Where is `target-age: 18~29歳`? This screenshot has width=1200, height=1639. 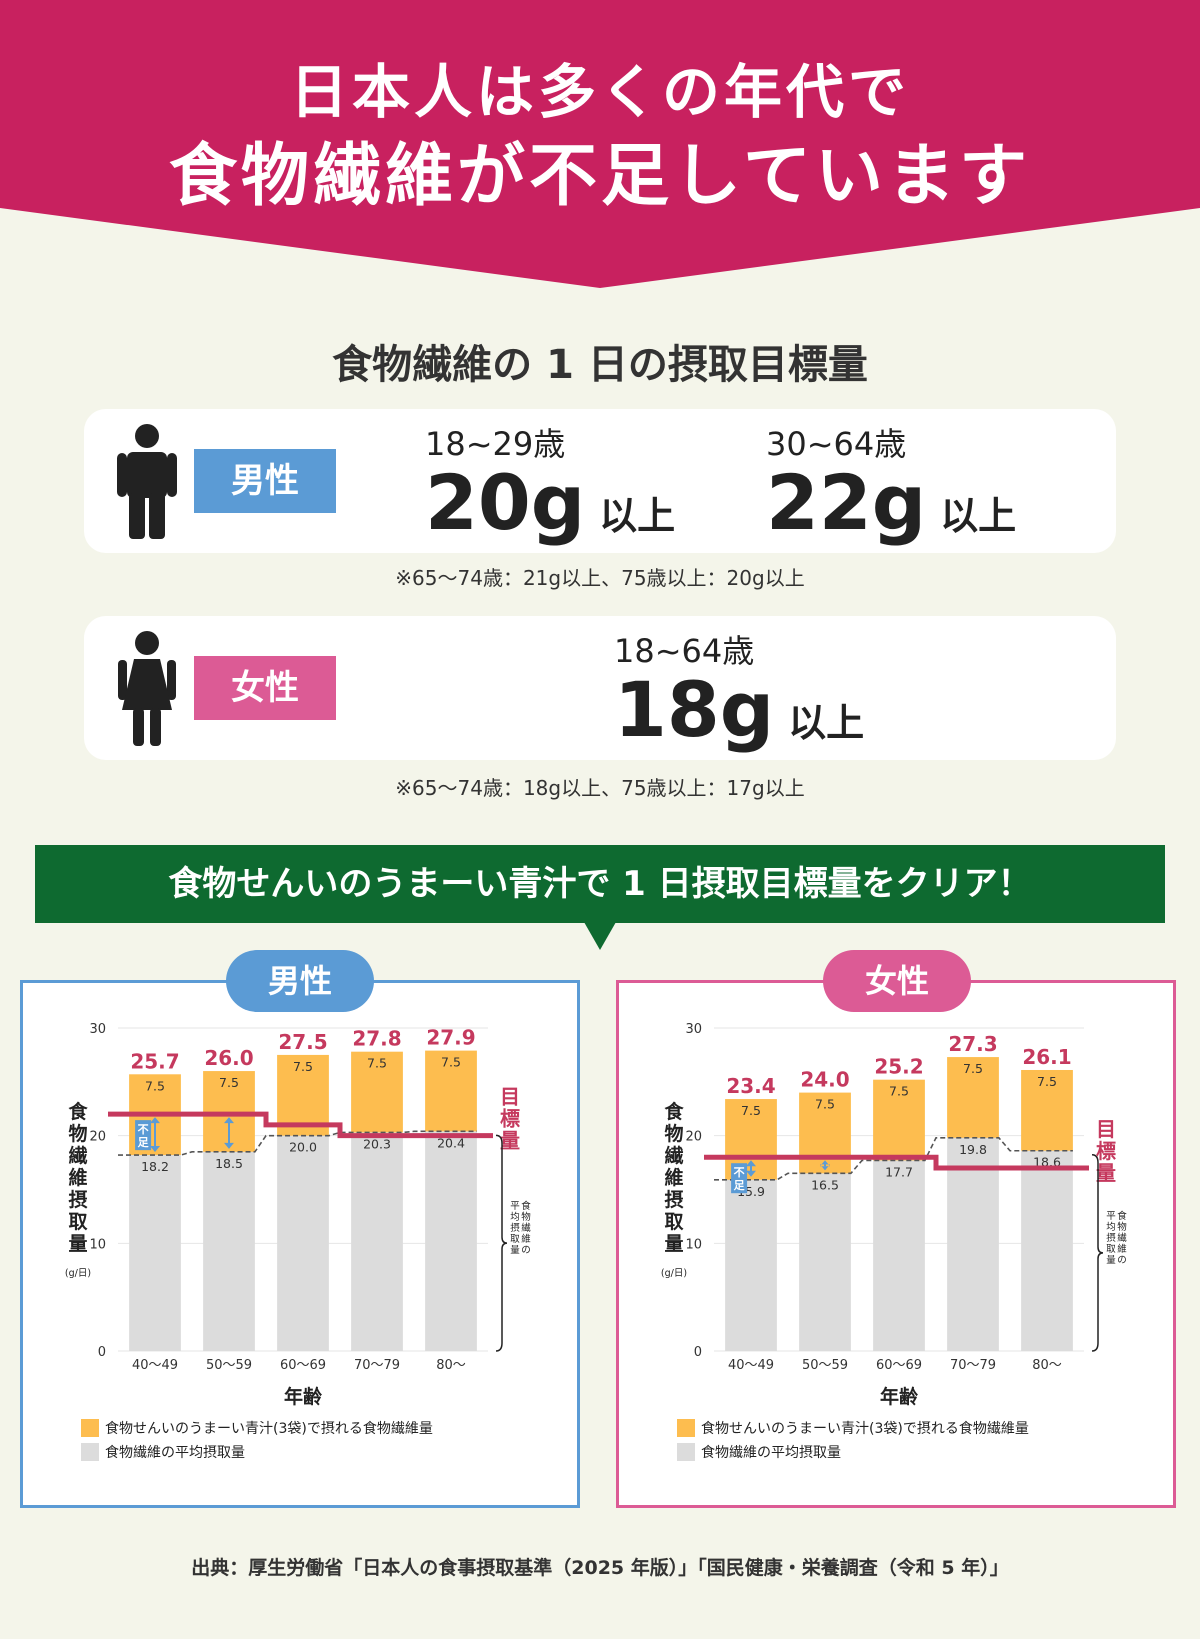
target-age: 18~29歳 is located at coordinates (495, 444).